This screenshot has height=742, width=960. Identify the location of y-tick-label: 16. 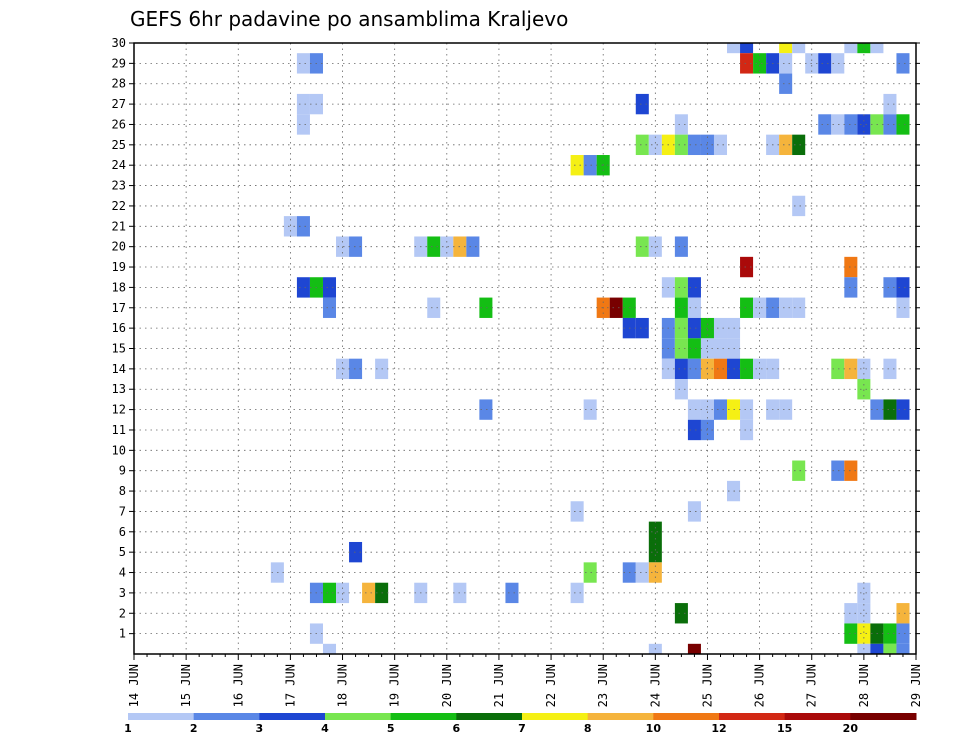
(119, 328).